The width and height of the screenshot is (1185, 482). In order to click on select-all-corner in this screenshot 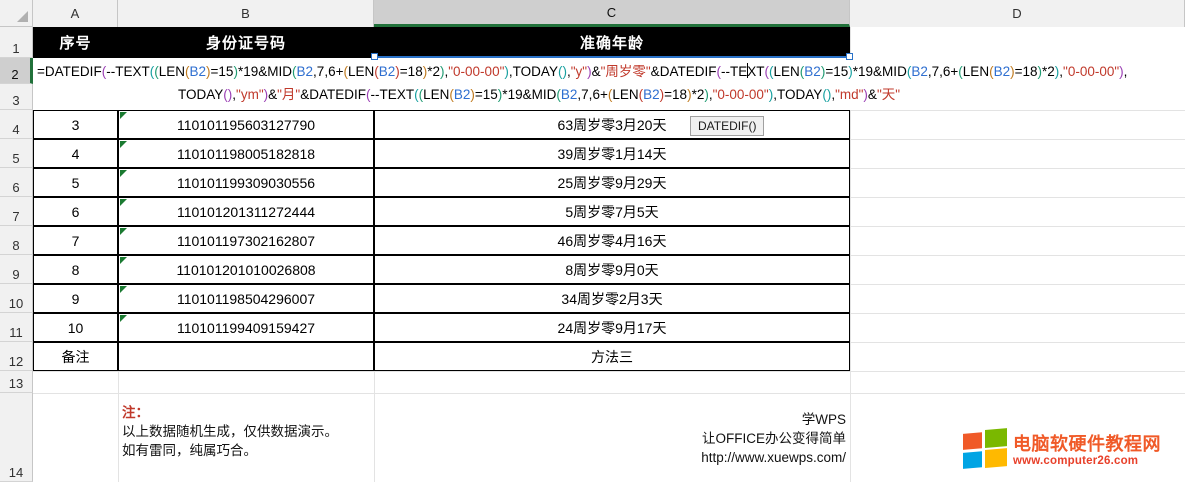, I will do `click(16, 13)`.